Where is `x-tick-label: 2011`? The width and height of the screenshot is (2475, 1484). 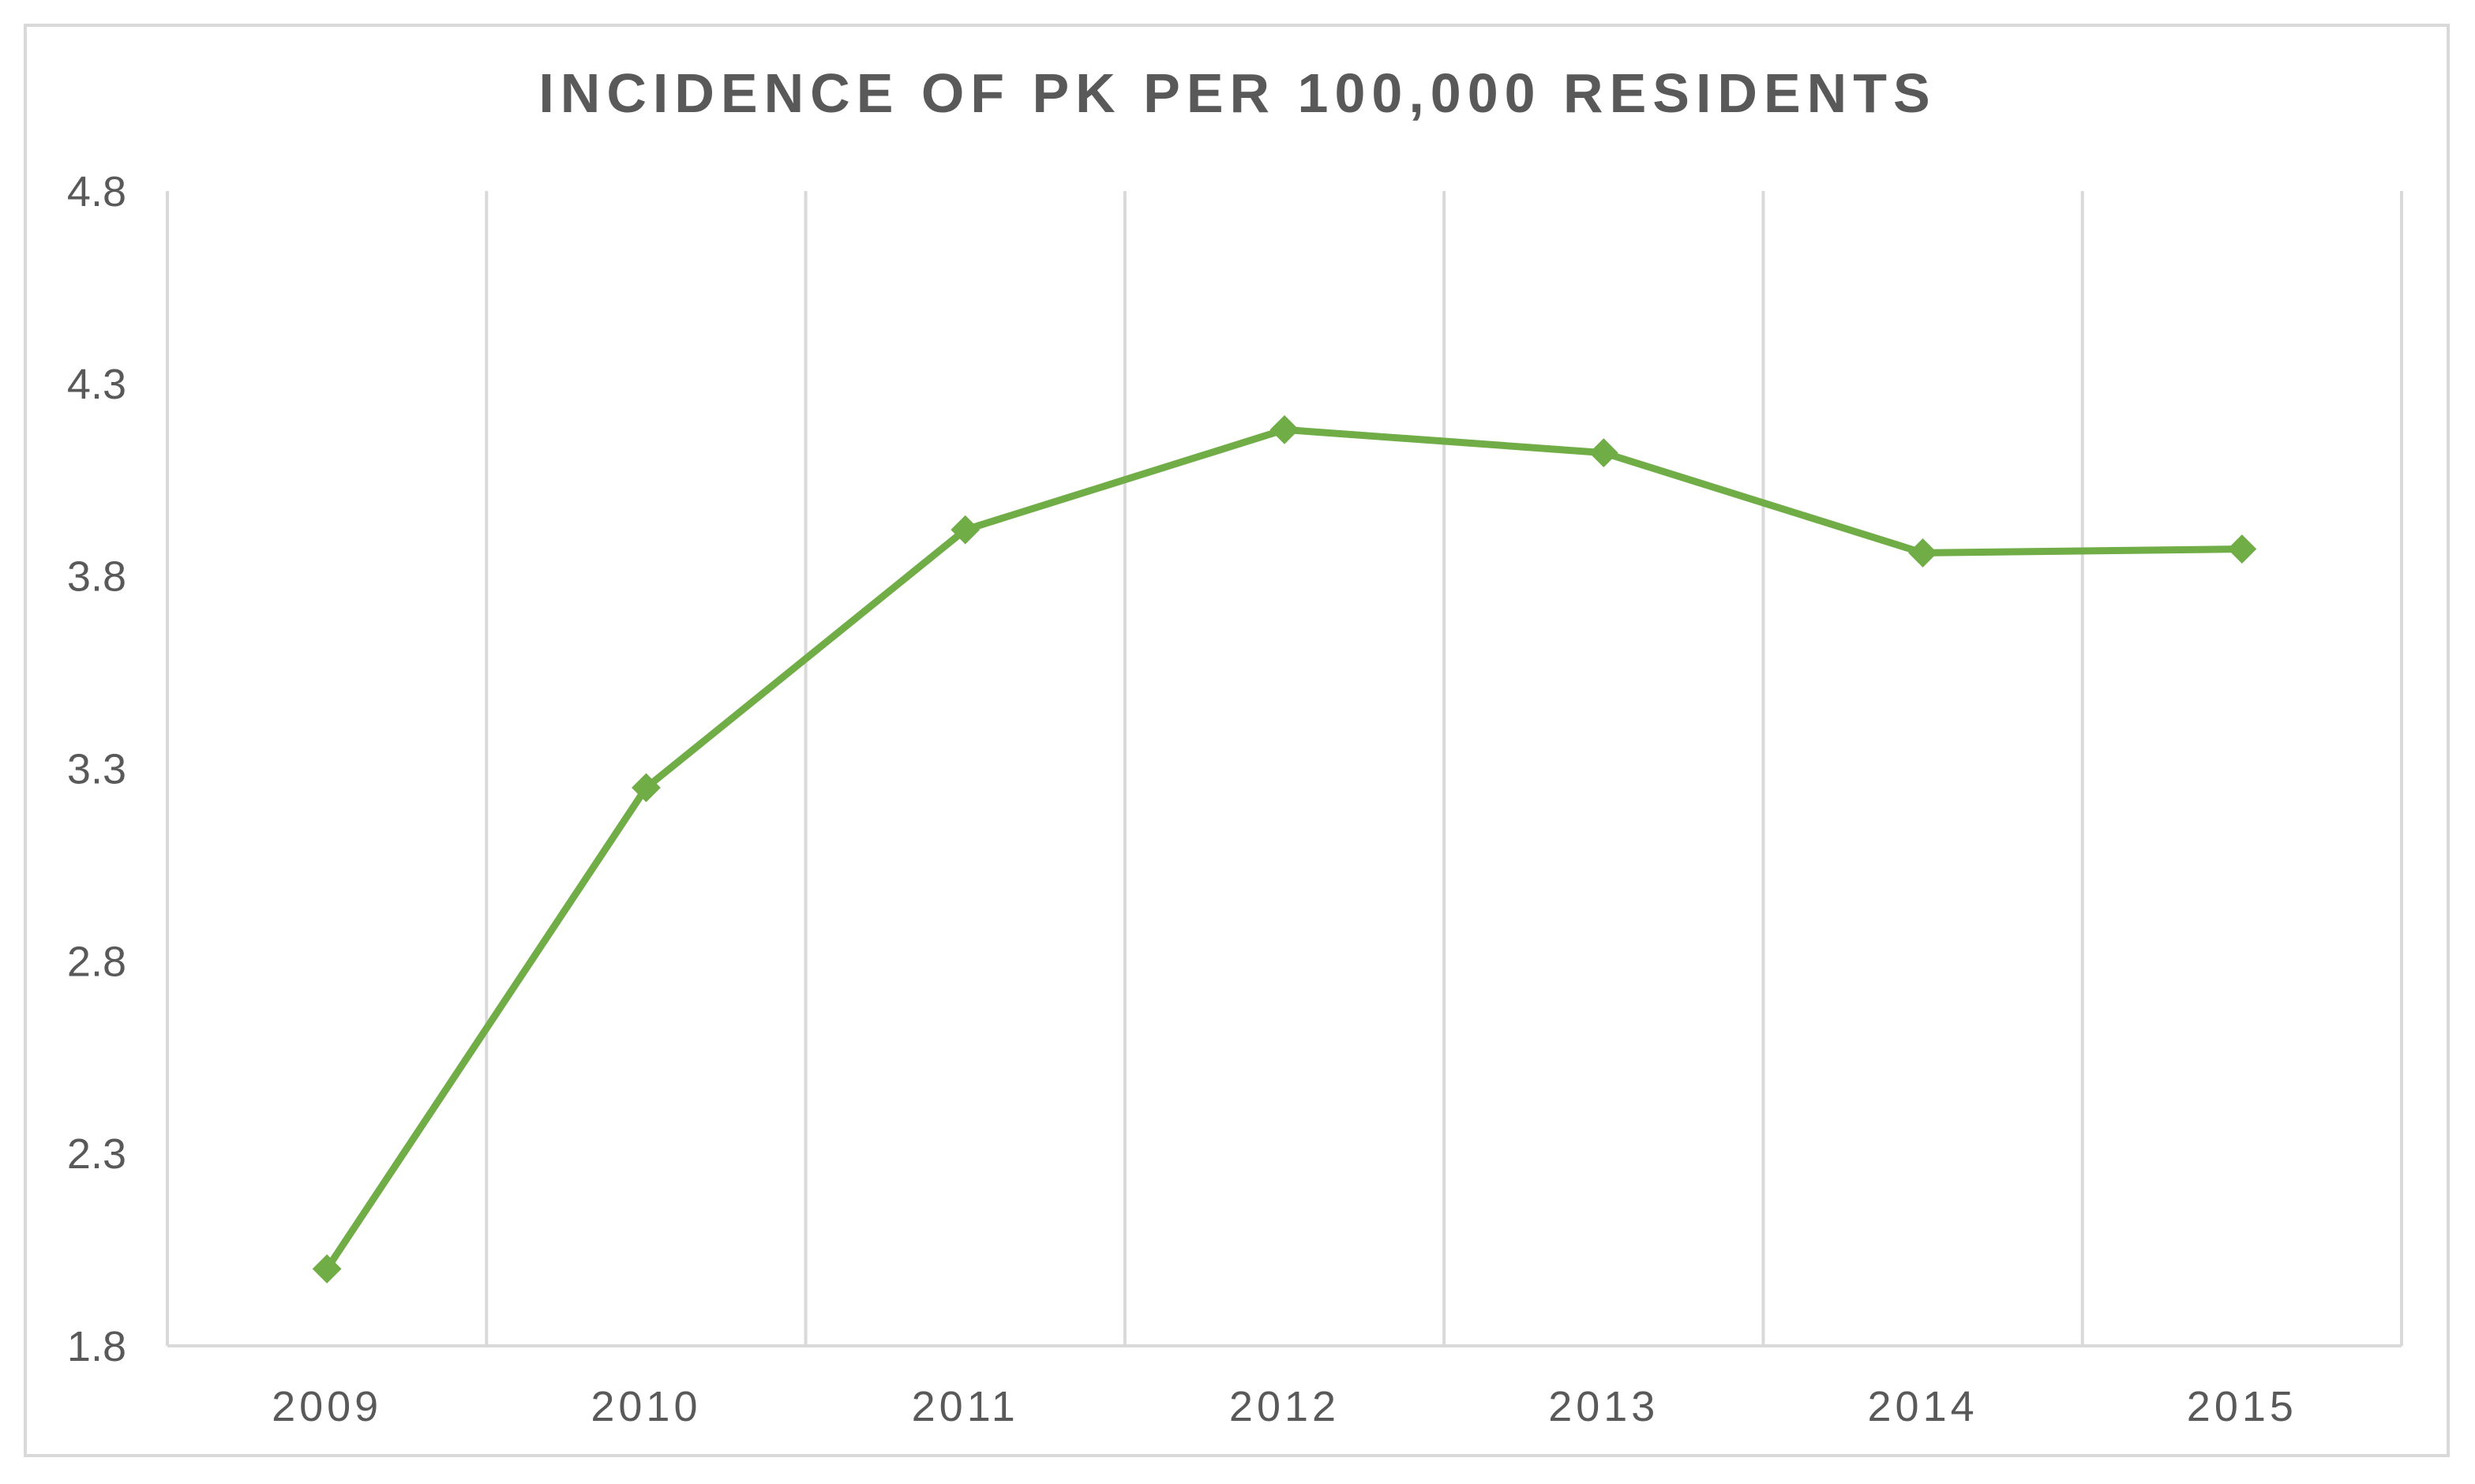 x-tick-label: 2011 is located at coordinates (965, 1407).